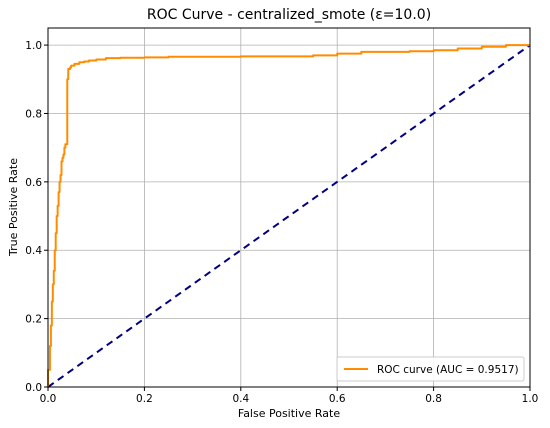 This screenshot has height=428, width=550. What do you see at coordinates (48, 399) in the screenshot?
I see `x-tick-label: 0.0` at bounding box center [48, 399].